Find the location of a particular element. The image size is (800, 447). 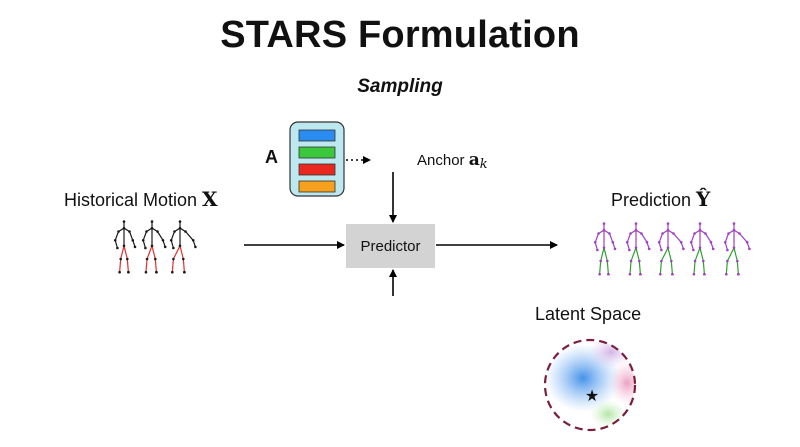

anchor-label: Anchor ak is located at coordinates (452, 161).